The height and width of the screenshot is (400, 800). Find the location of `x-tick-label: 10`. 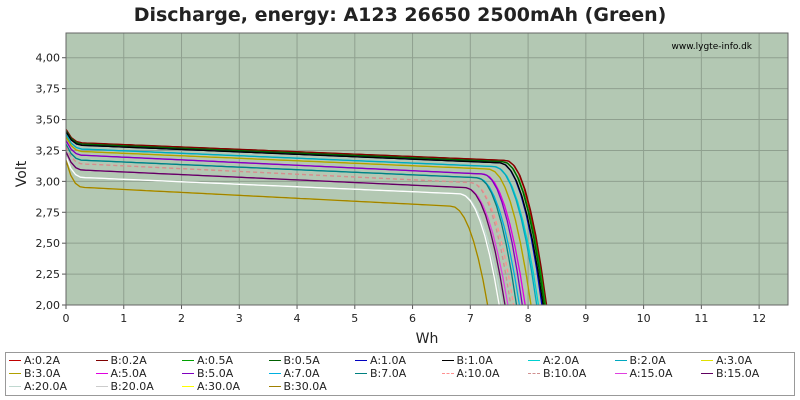

x-tick-label: 10 is located at coordinates (644, 318).